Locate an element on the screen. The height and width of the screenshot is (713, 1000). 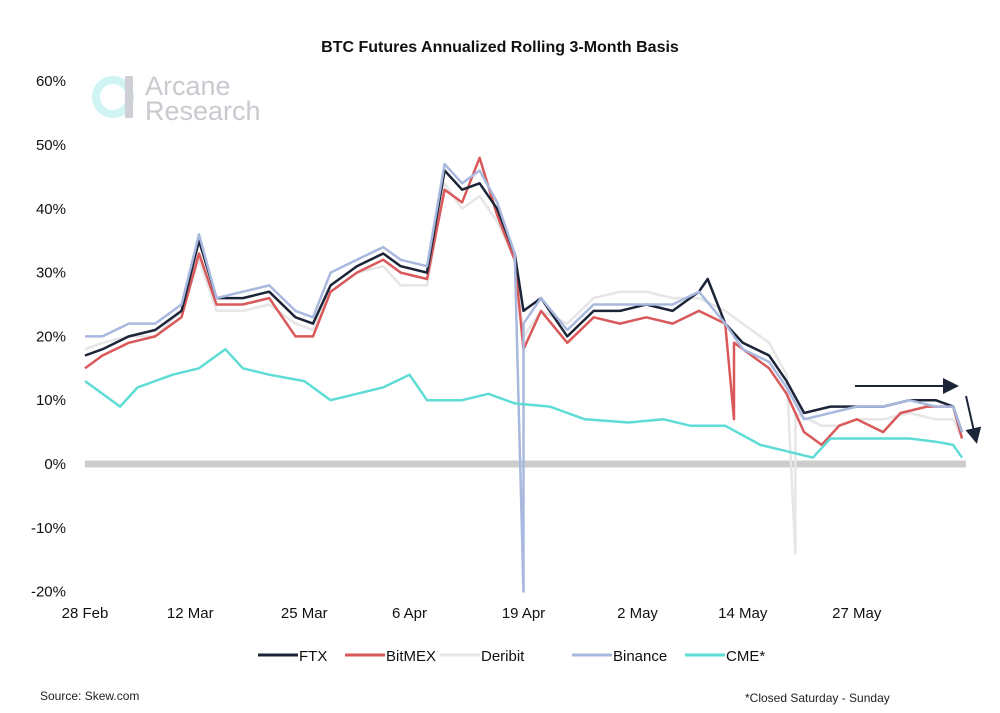
y-tick-label: -10% is located at coordinates (48, 528).